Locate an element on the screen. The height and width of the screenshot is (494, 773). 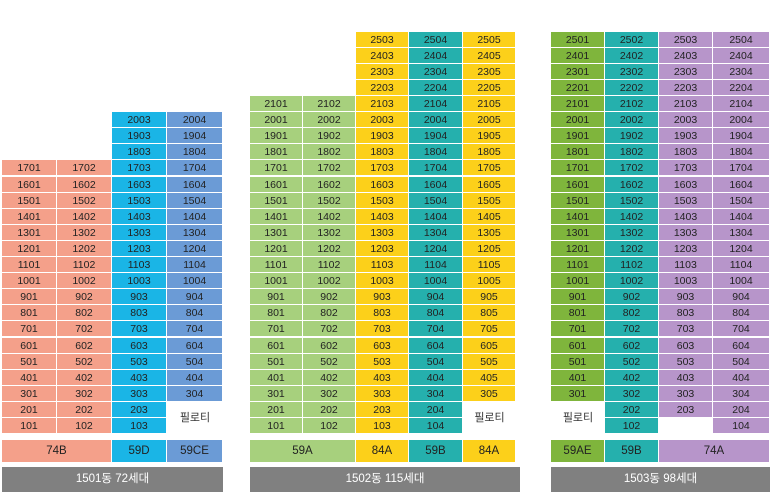
unit-cell: 1904 is located at coordinates (741, 136).